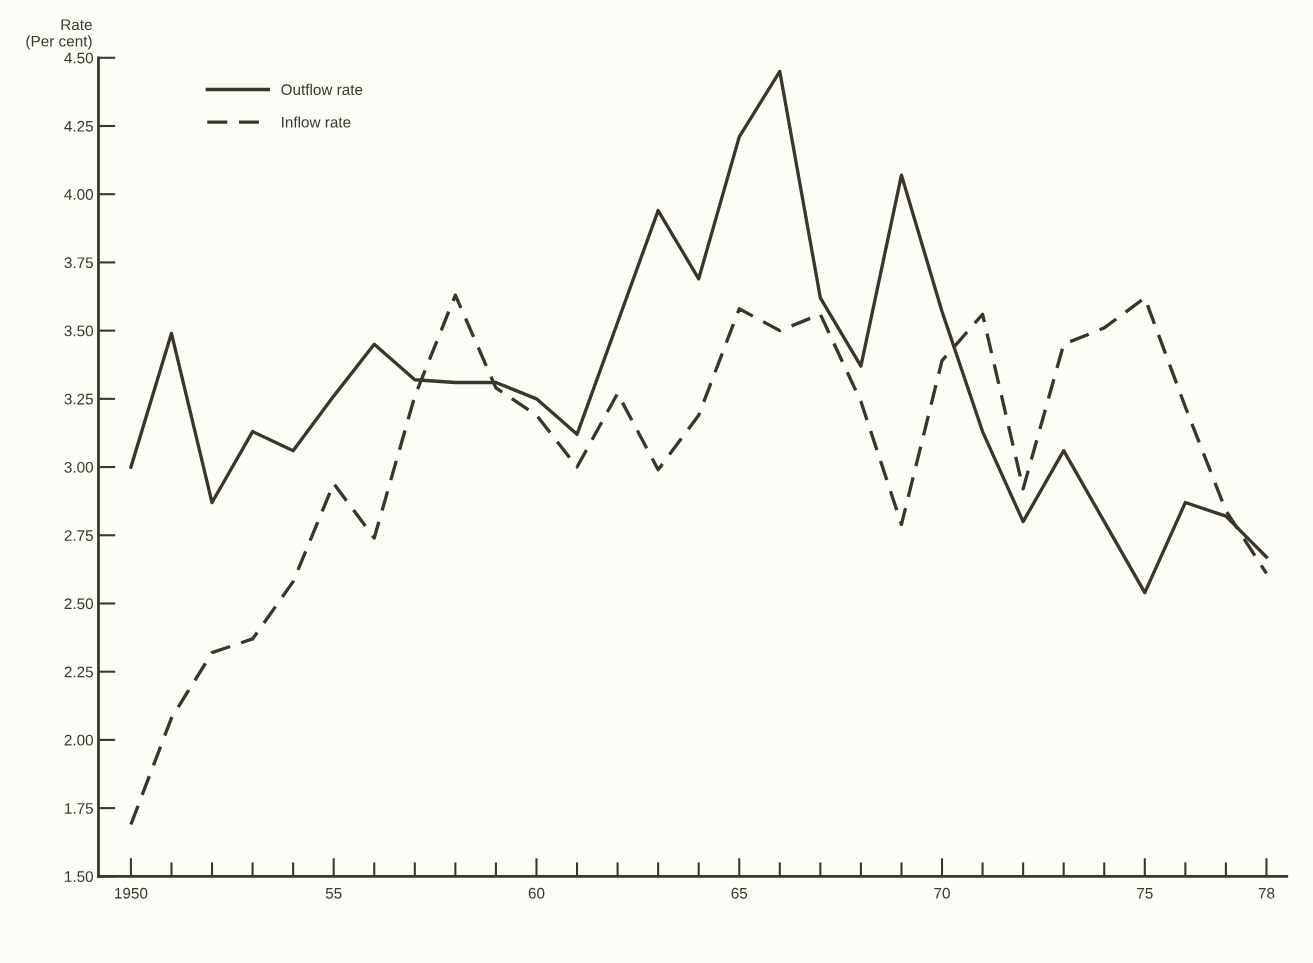 The width and height of the screenshot is (1313, 963). I want to click on x-tick-label: 60, so click(536, 893).